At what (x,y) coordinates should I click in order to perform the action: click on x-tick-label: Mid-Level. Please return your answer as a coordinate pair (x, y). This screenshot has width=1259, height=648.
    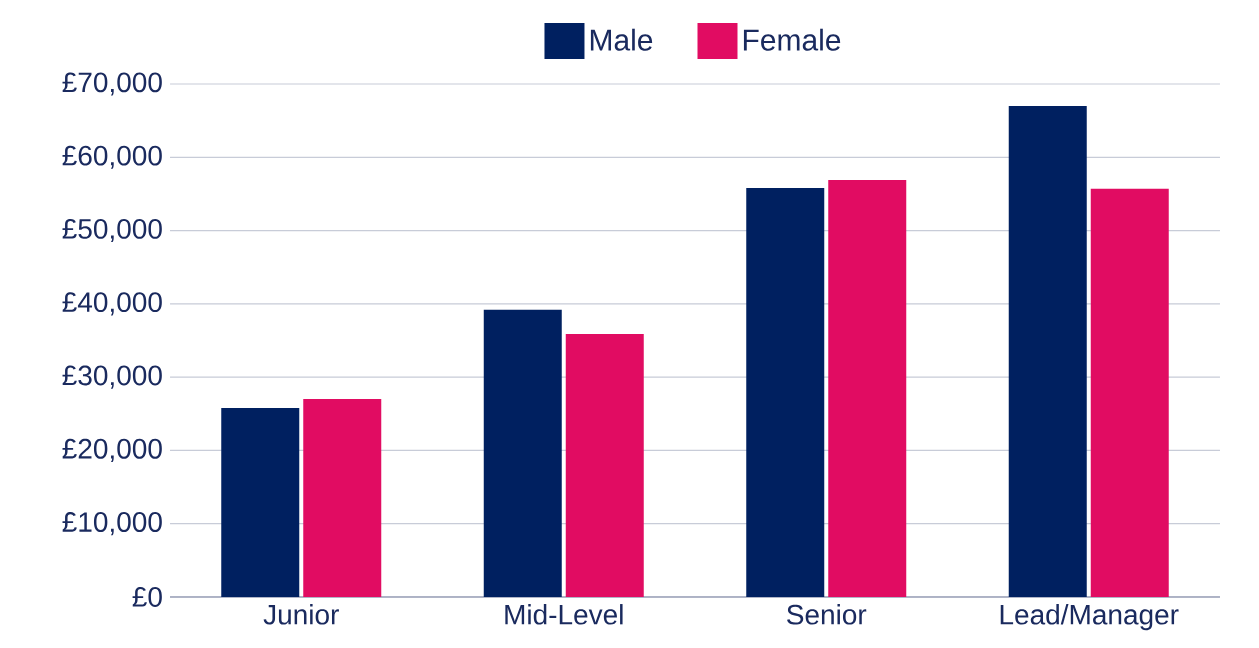
    Looking at the image, I should click on (564, 614).